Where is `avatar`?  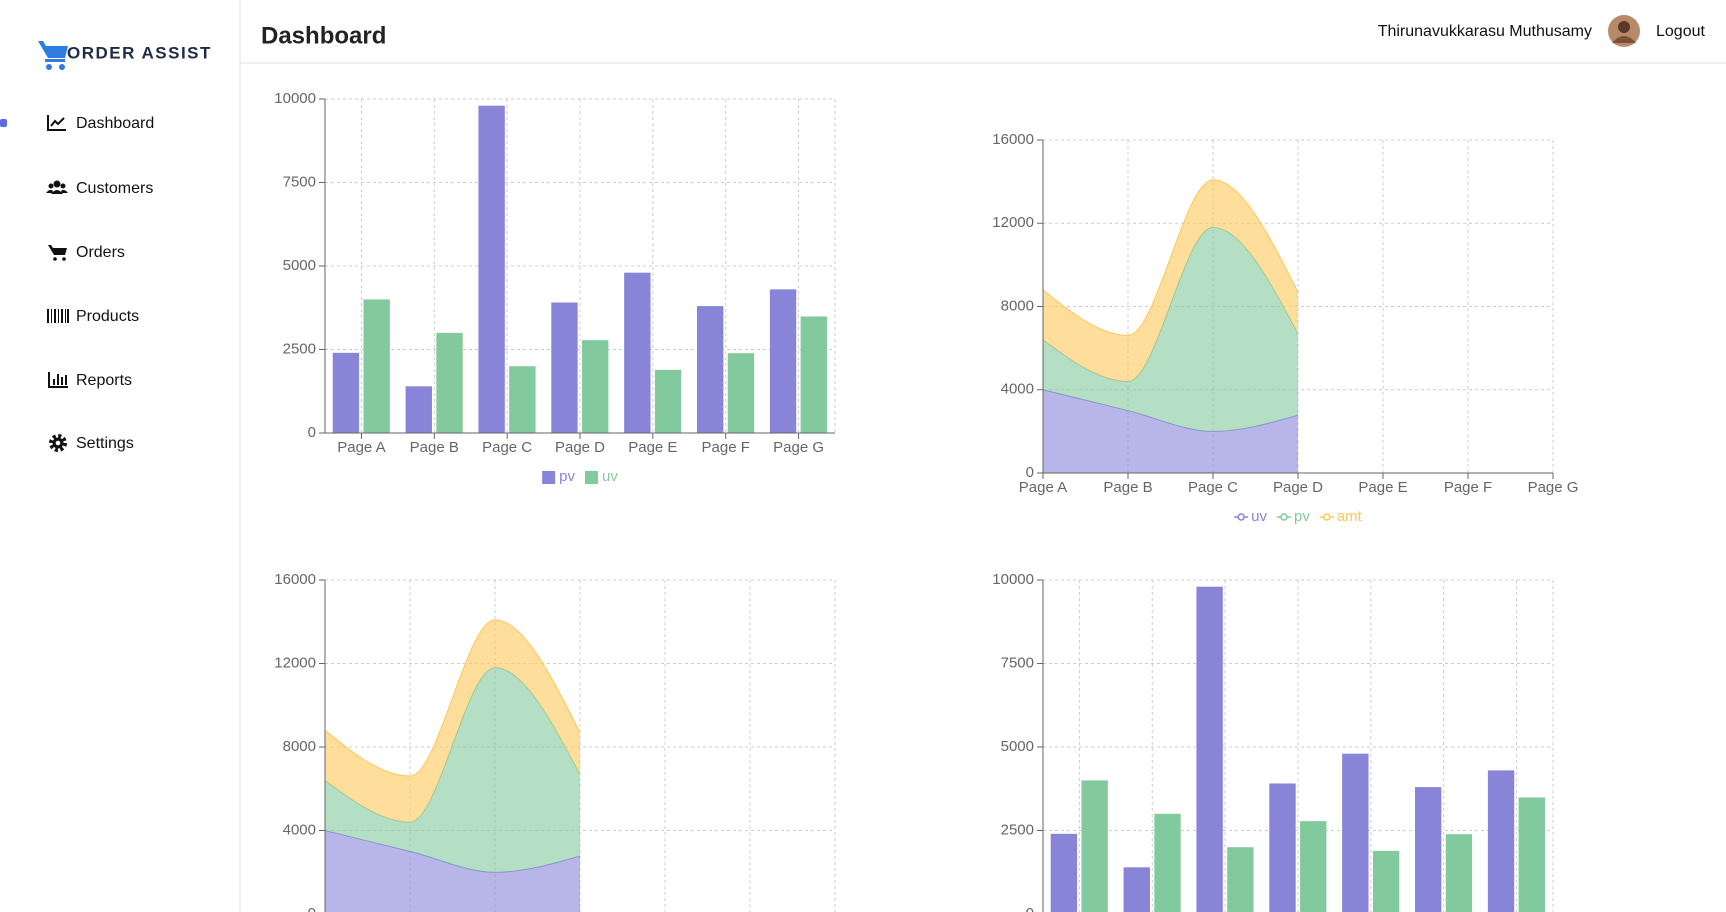 avatar is located at coordinates (1624, 31).